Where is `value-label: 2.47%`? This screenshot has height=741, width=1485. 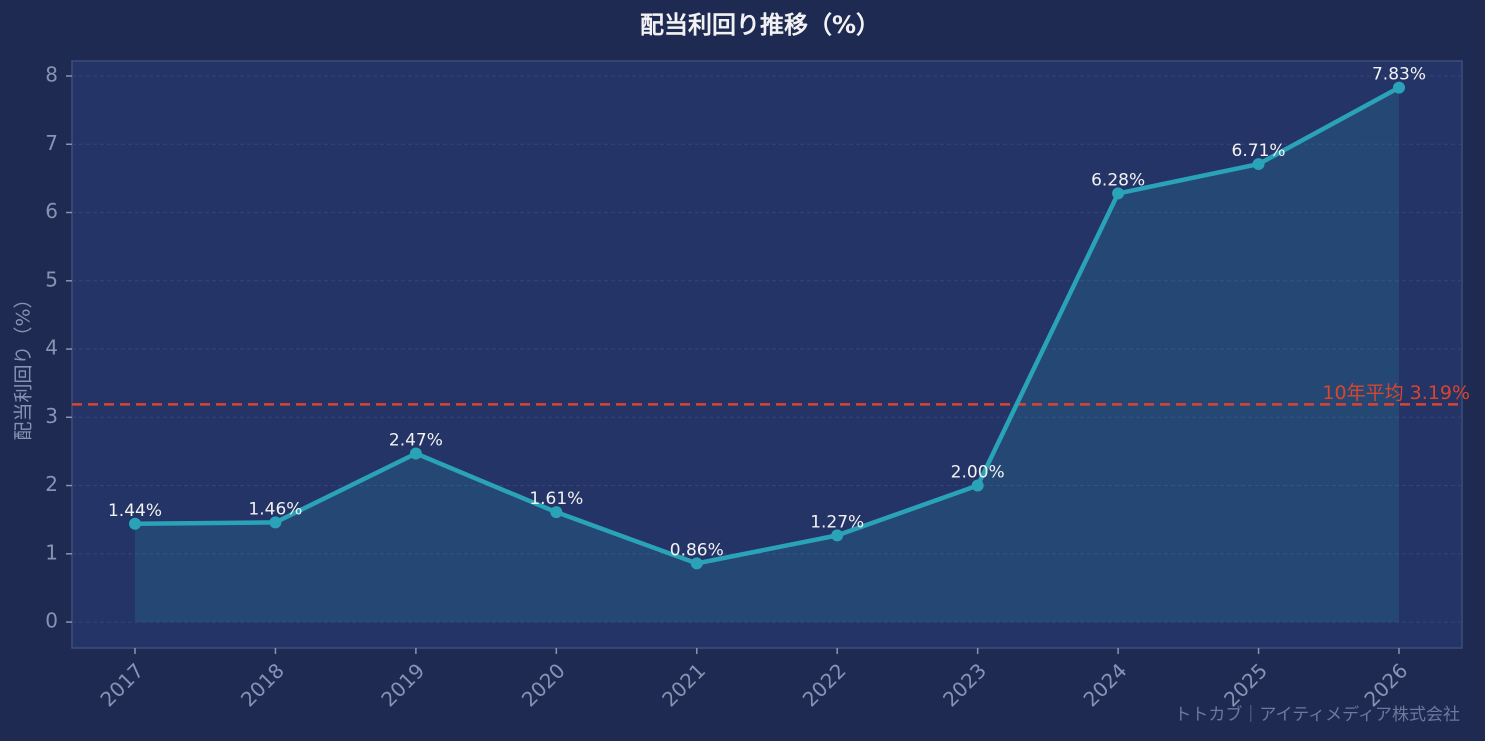
value-label: 2.47% is located at coordinates (416, 440).